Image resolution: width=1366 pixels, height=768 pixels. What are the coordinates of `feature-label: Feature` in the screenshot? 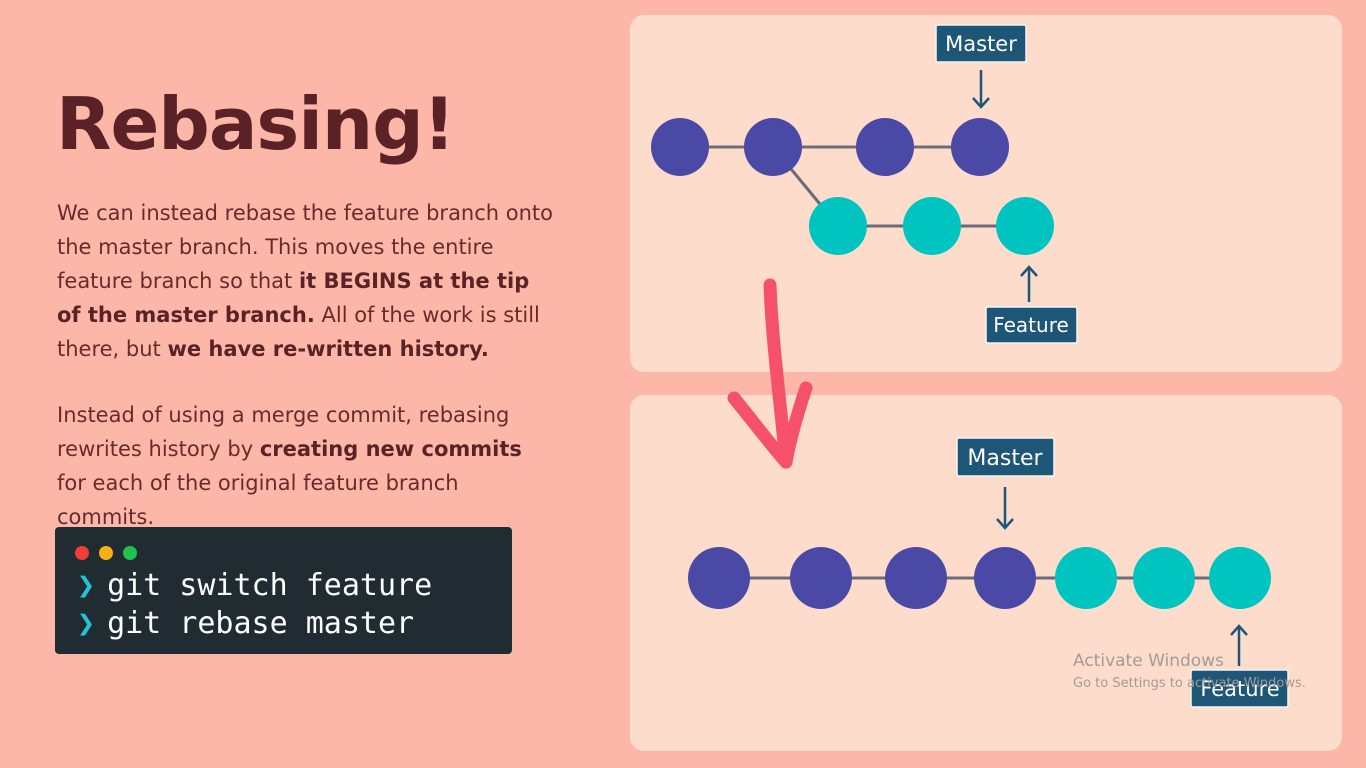 It's located at (1031, 325).